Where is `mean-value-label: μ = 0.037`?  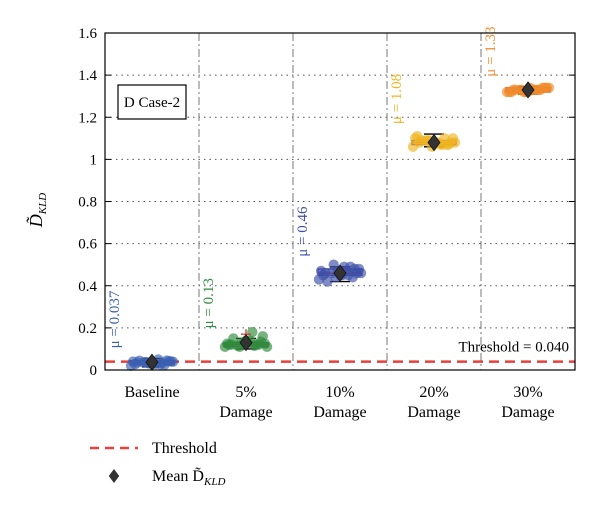 mean-value-label: μ = 0.037 is located at coordinates (115, 319).